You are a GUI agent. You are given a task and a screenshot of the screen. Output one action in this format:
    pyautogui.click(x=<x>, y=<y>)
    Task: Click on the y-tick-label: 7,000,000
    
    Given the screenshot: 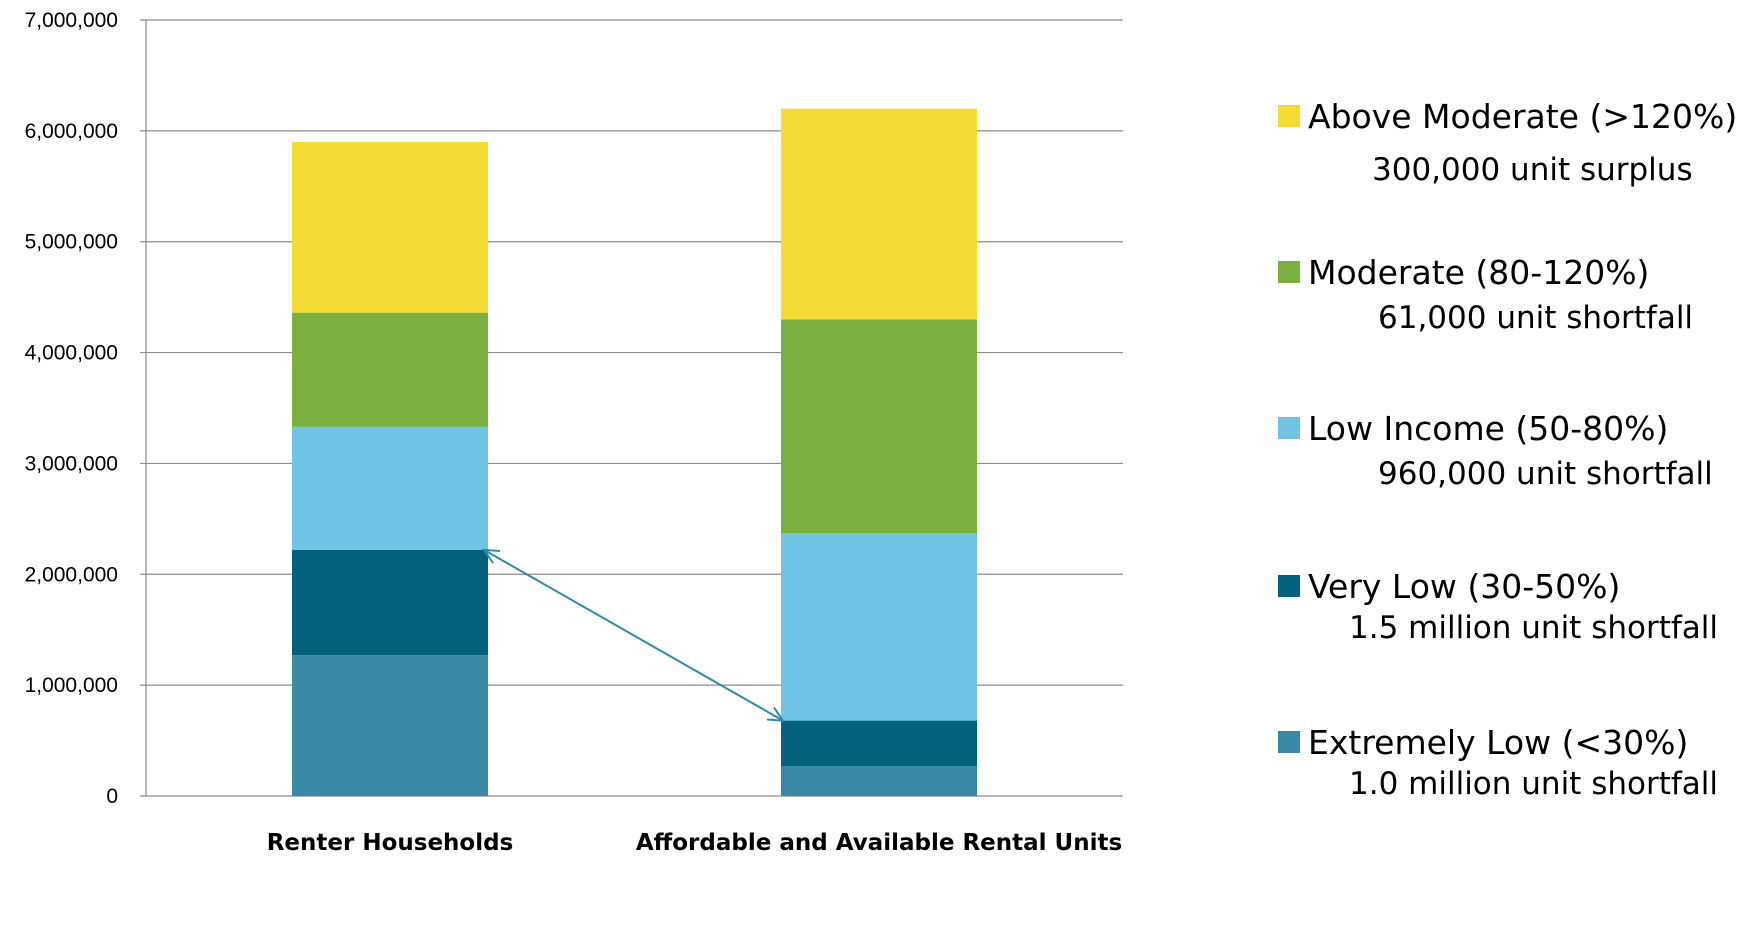 What is the action you would take?
    pyautogui.click(x=71, y=20)
    